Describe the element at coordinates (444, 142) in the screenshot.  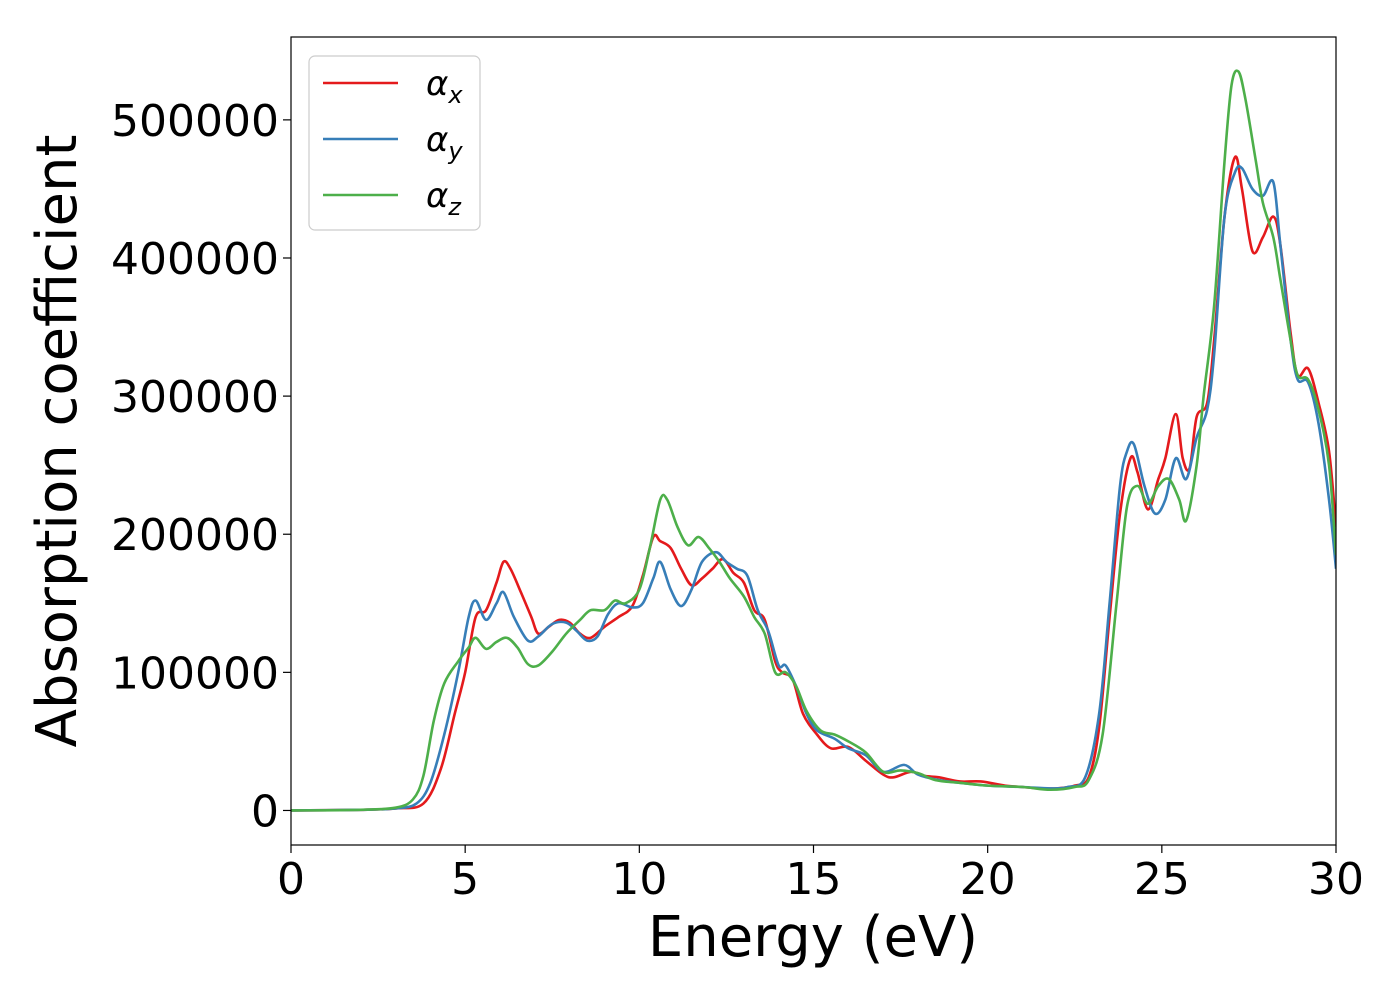
I see `legend-label-y: αy` at that location.